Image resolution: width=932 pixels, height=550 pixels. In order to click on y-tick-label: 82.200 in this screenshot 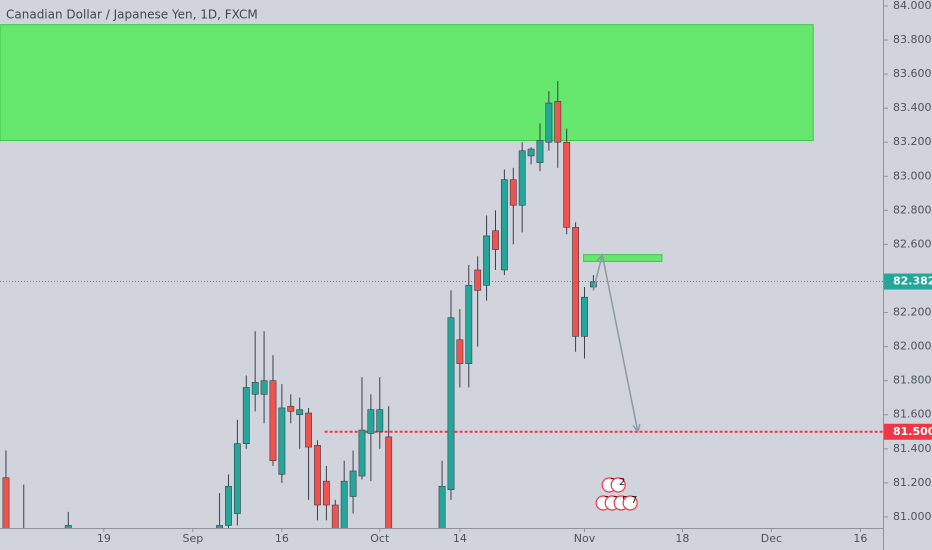, I will do `click(912, 312)`.